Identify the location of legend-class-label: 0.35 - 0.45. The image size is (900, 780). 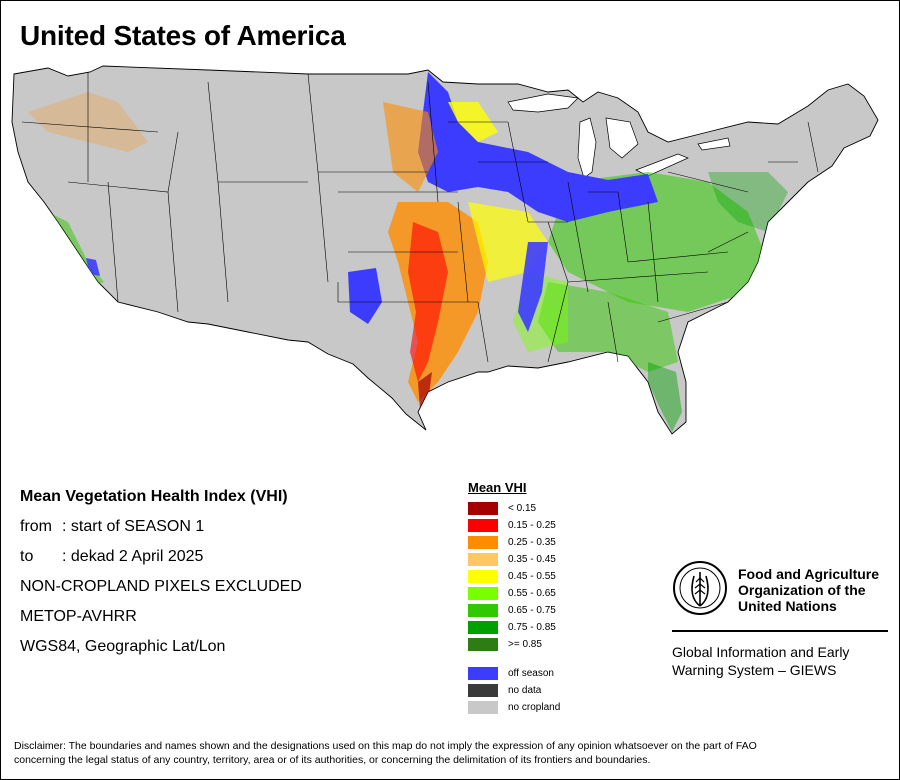
(532, 559).